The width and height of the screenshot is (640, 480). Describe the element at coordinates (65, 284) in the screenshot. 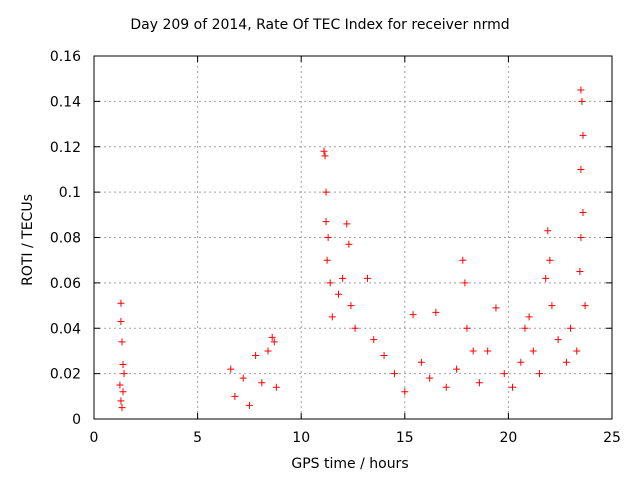

I see `y-tick-label: 0.06` at that location.